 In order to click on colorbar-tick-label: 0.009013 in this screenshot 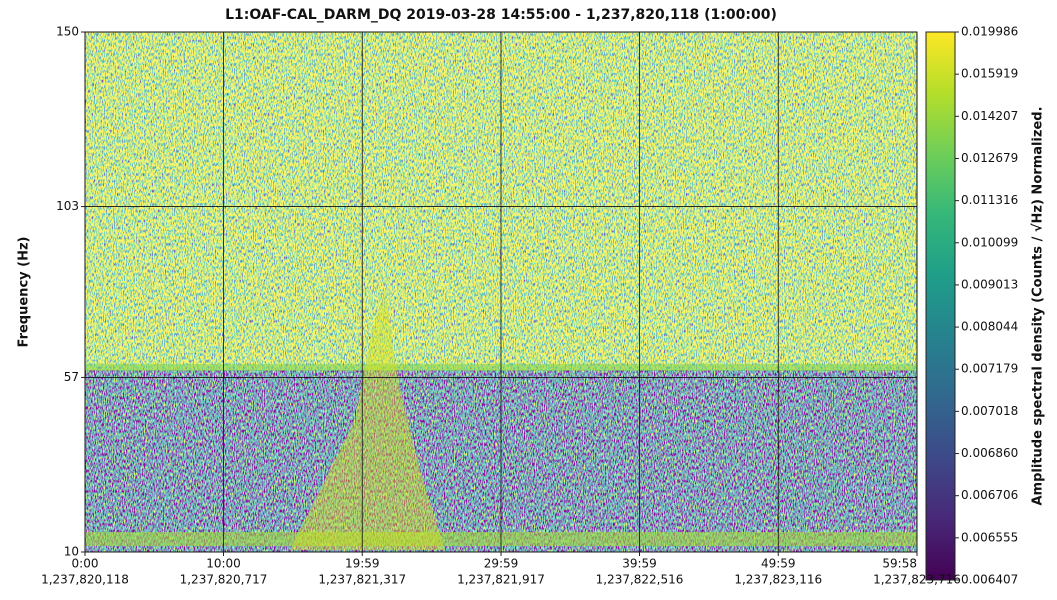, I will do `click(989, 284)`.